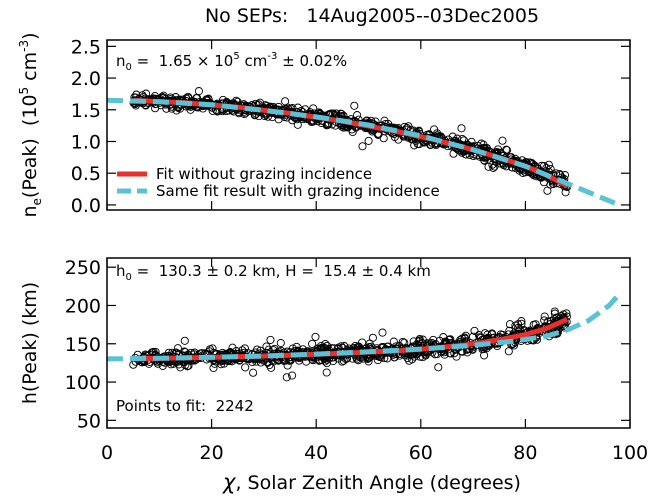 Image resolution: width=670 pixels, height=496 pixels. Describe the element at coordinates (371, 482) in the screenshot. I see `x-axis-label: χ, Solar Zenith Angle (degrees)` at that location.